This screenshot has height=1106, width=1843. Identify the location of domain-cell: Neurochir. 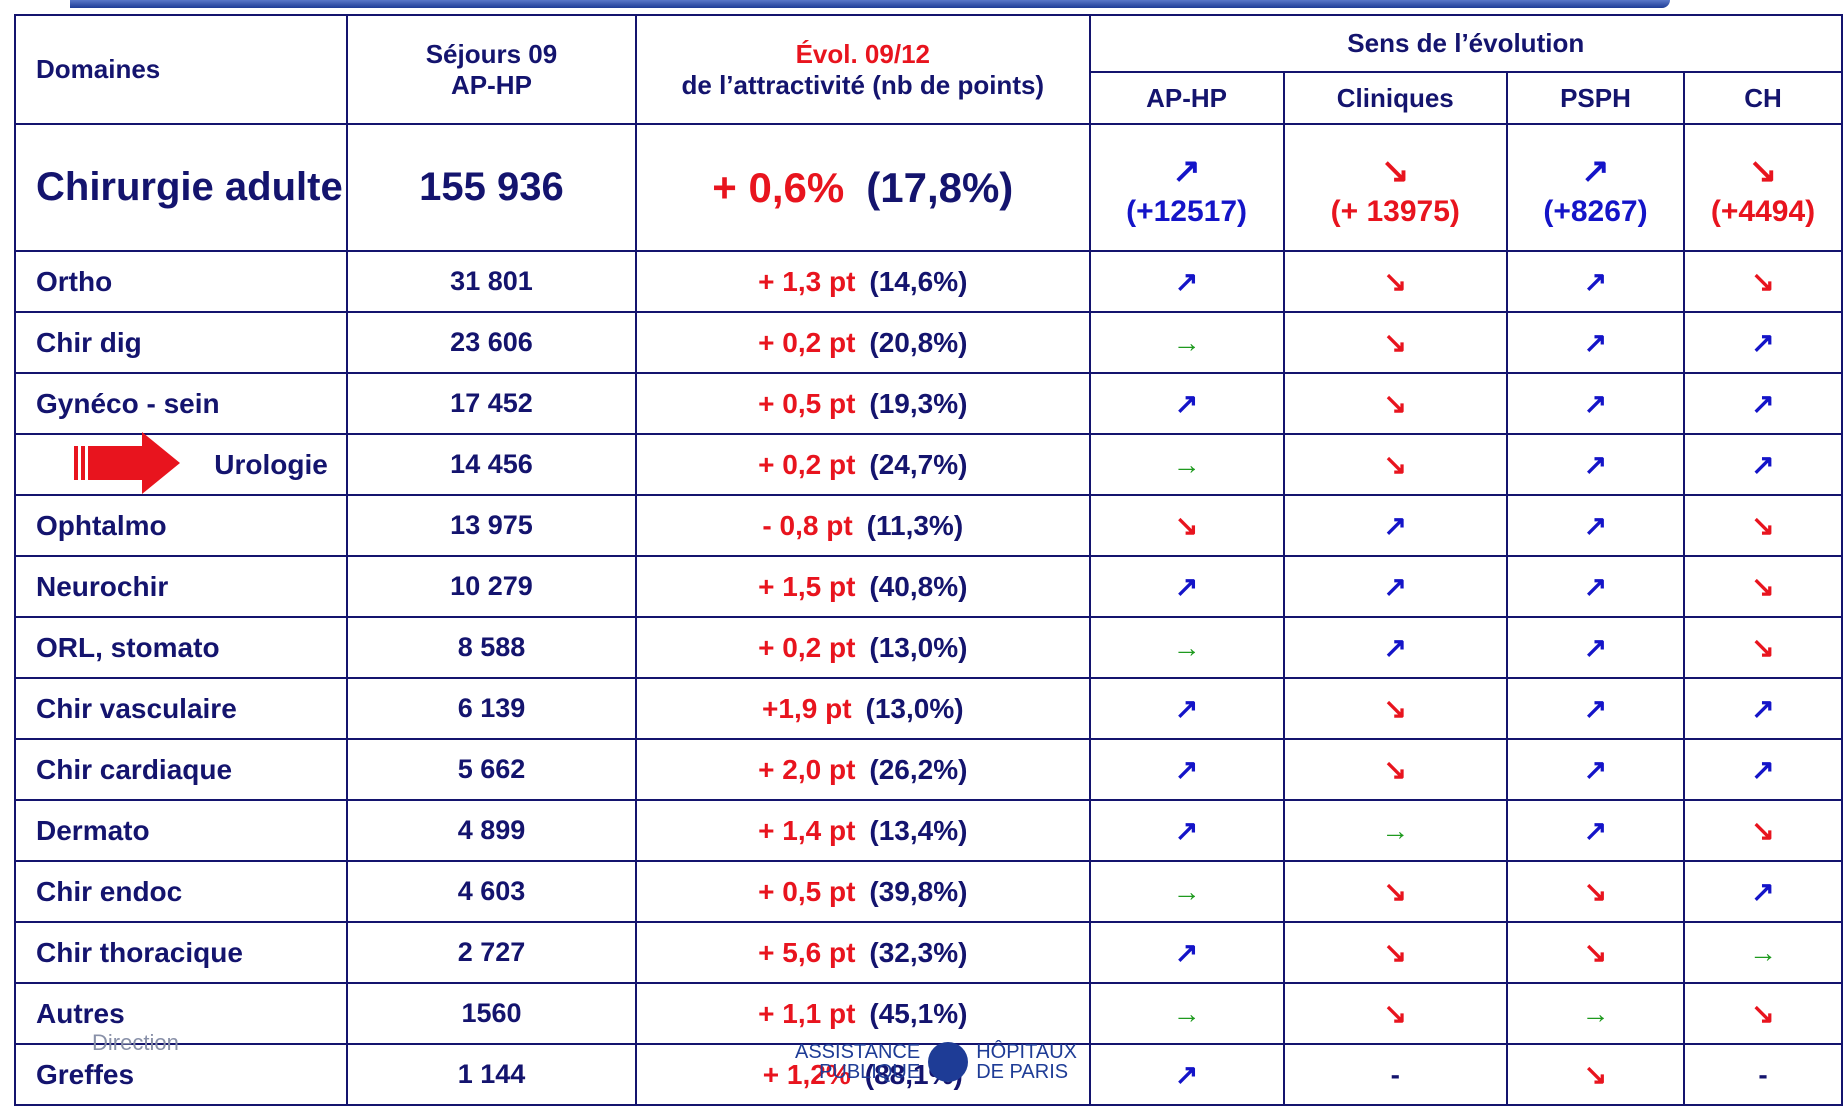
(181, 586).